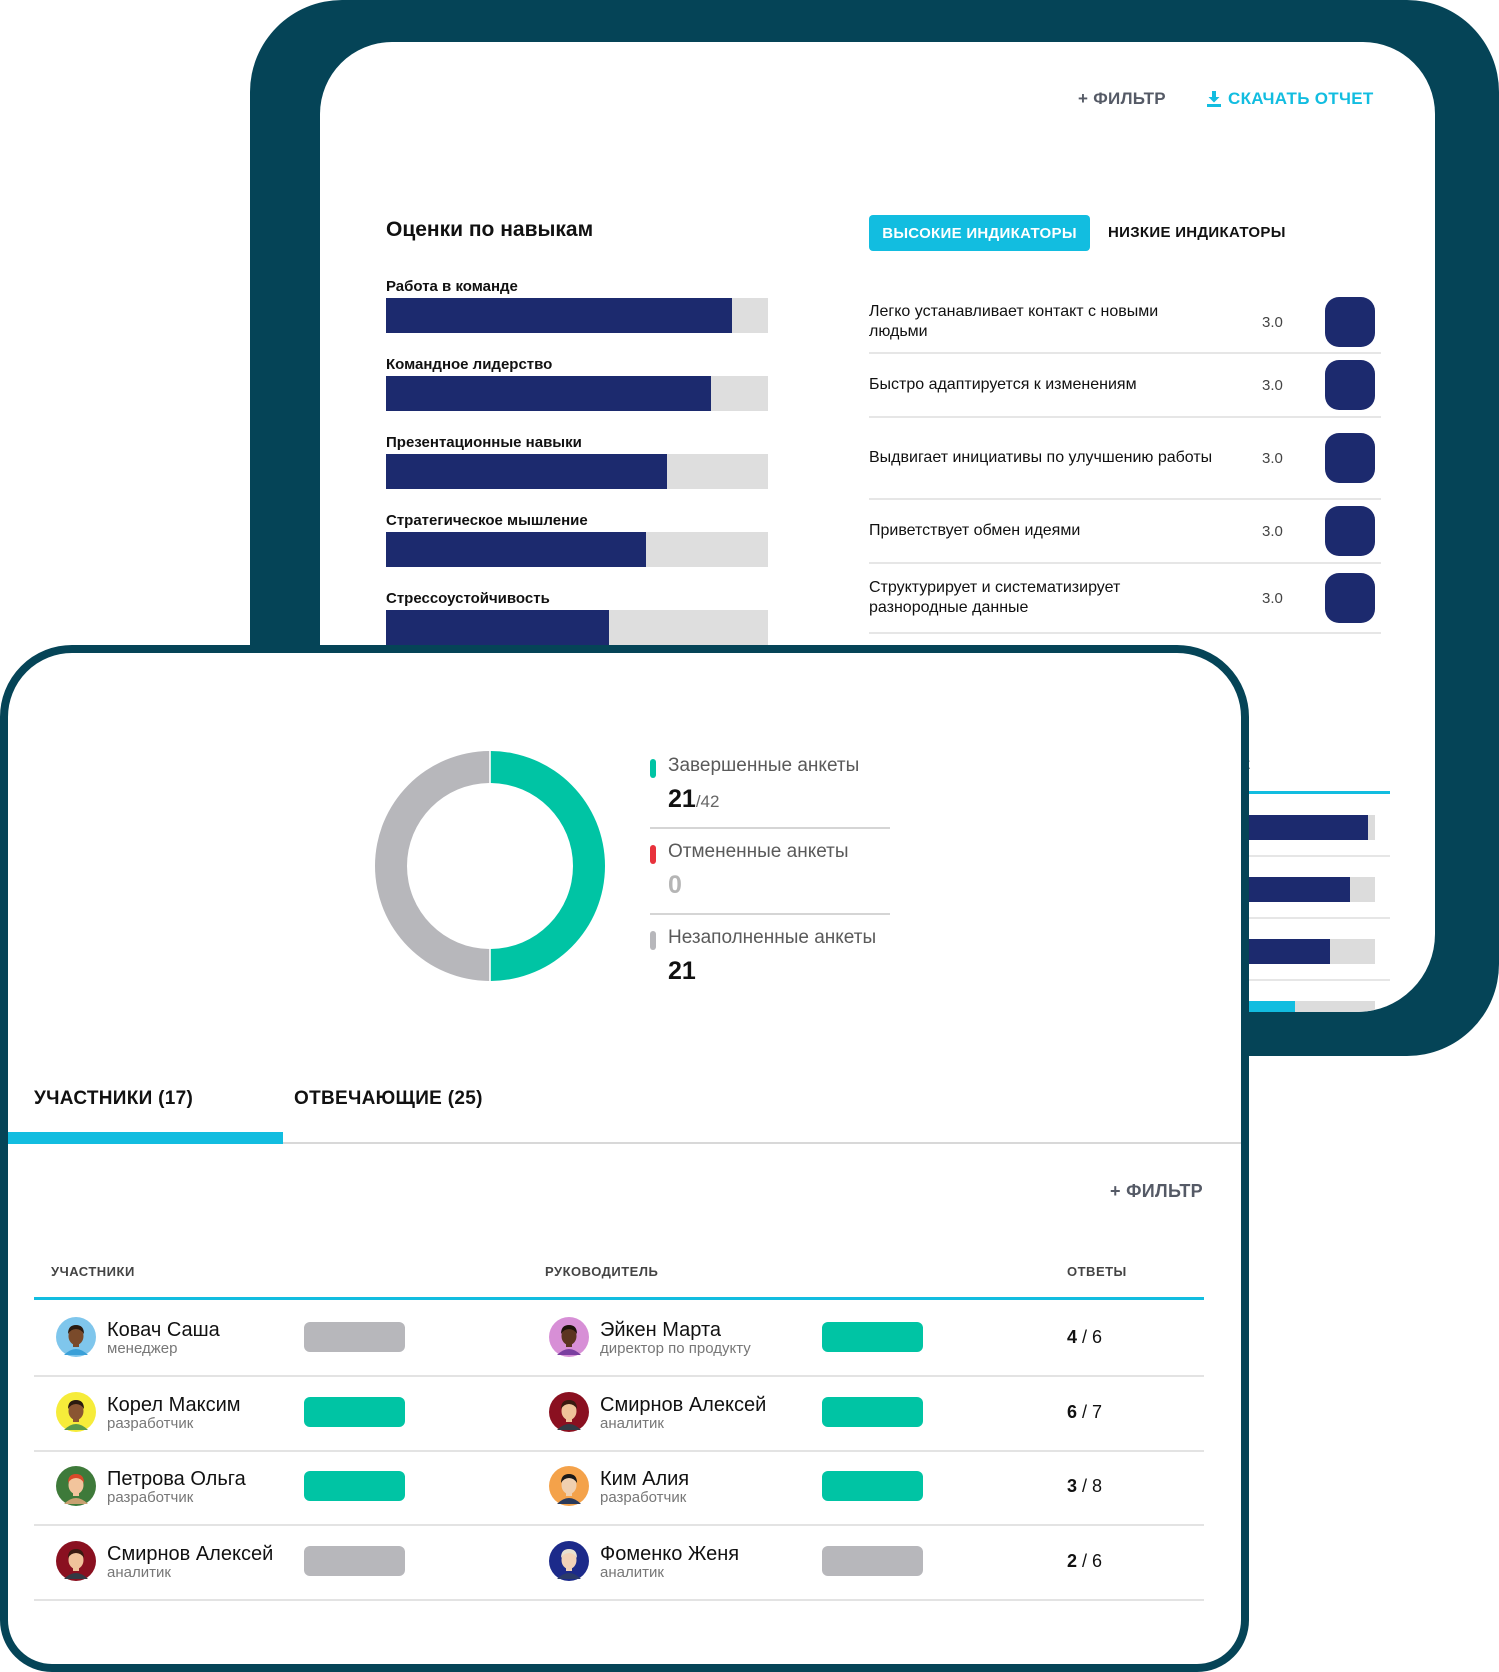  Describe the element at coordinates (643, 1497) in the screenshot. I see `manager-role: разработчик` at that location.